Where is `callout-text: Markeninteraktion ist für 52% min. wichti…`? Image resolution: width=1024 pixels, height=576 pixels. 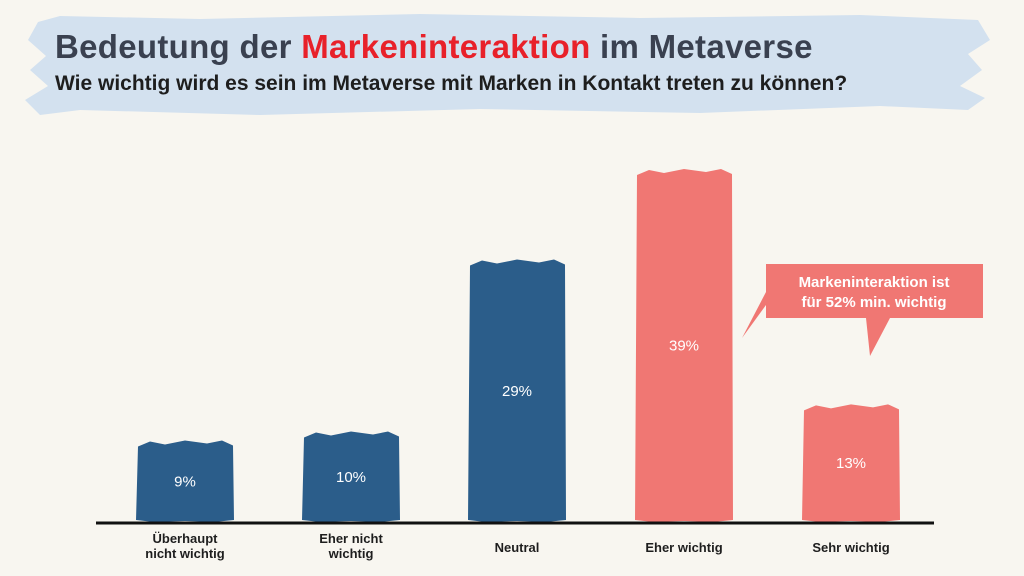 callout-text: Markeninteraktion ist für 52% min. wichti… is located at coordinates (874, 292).